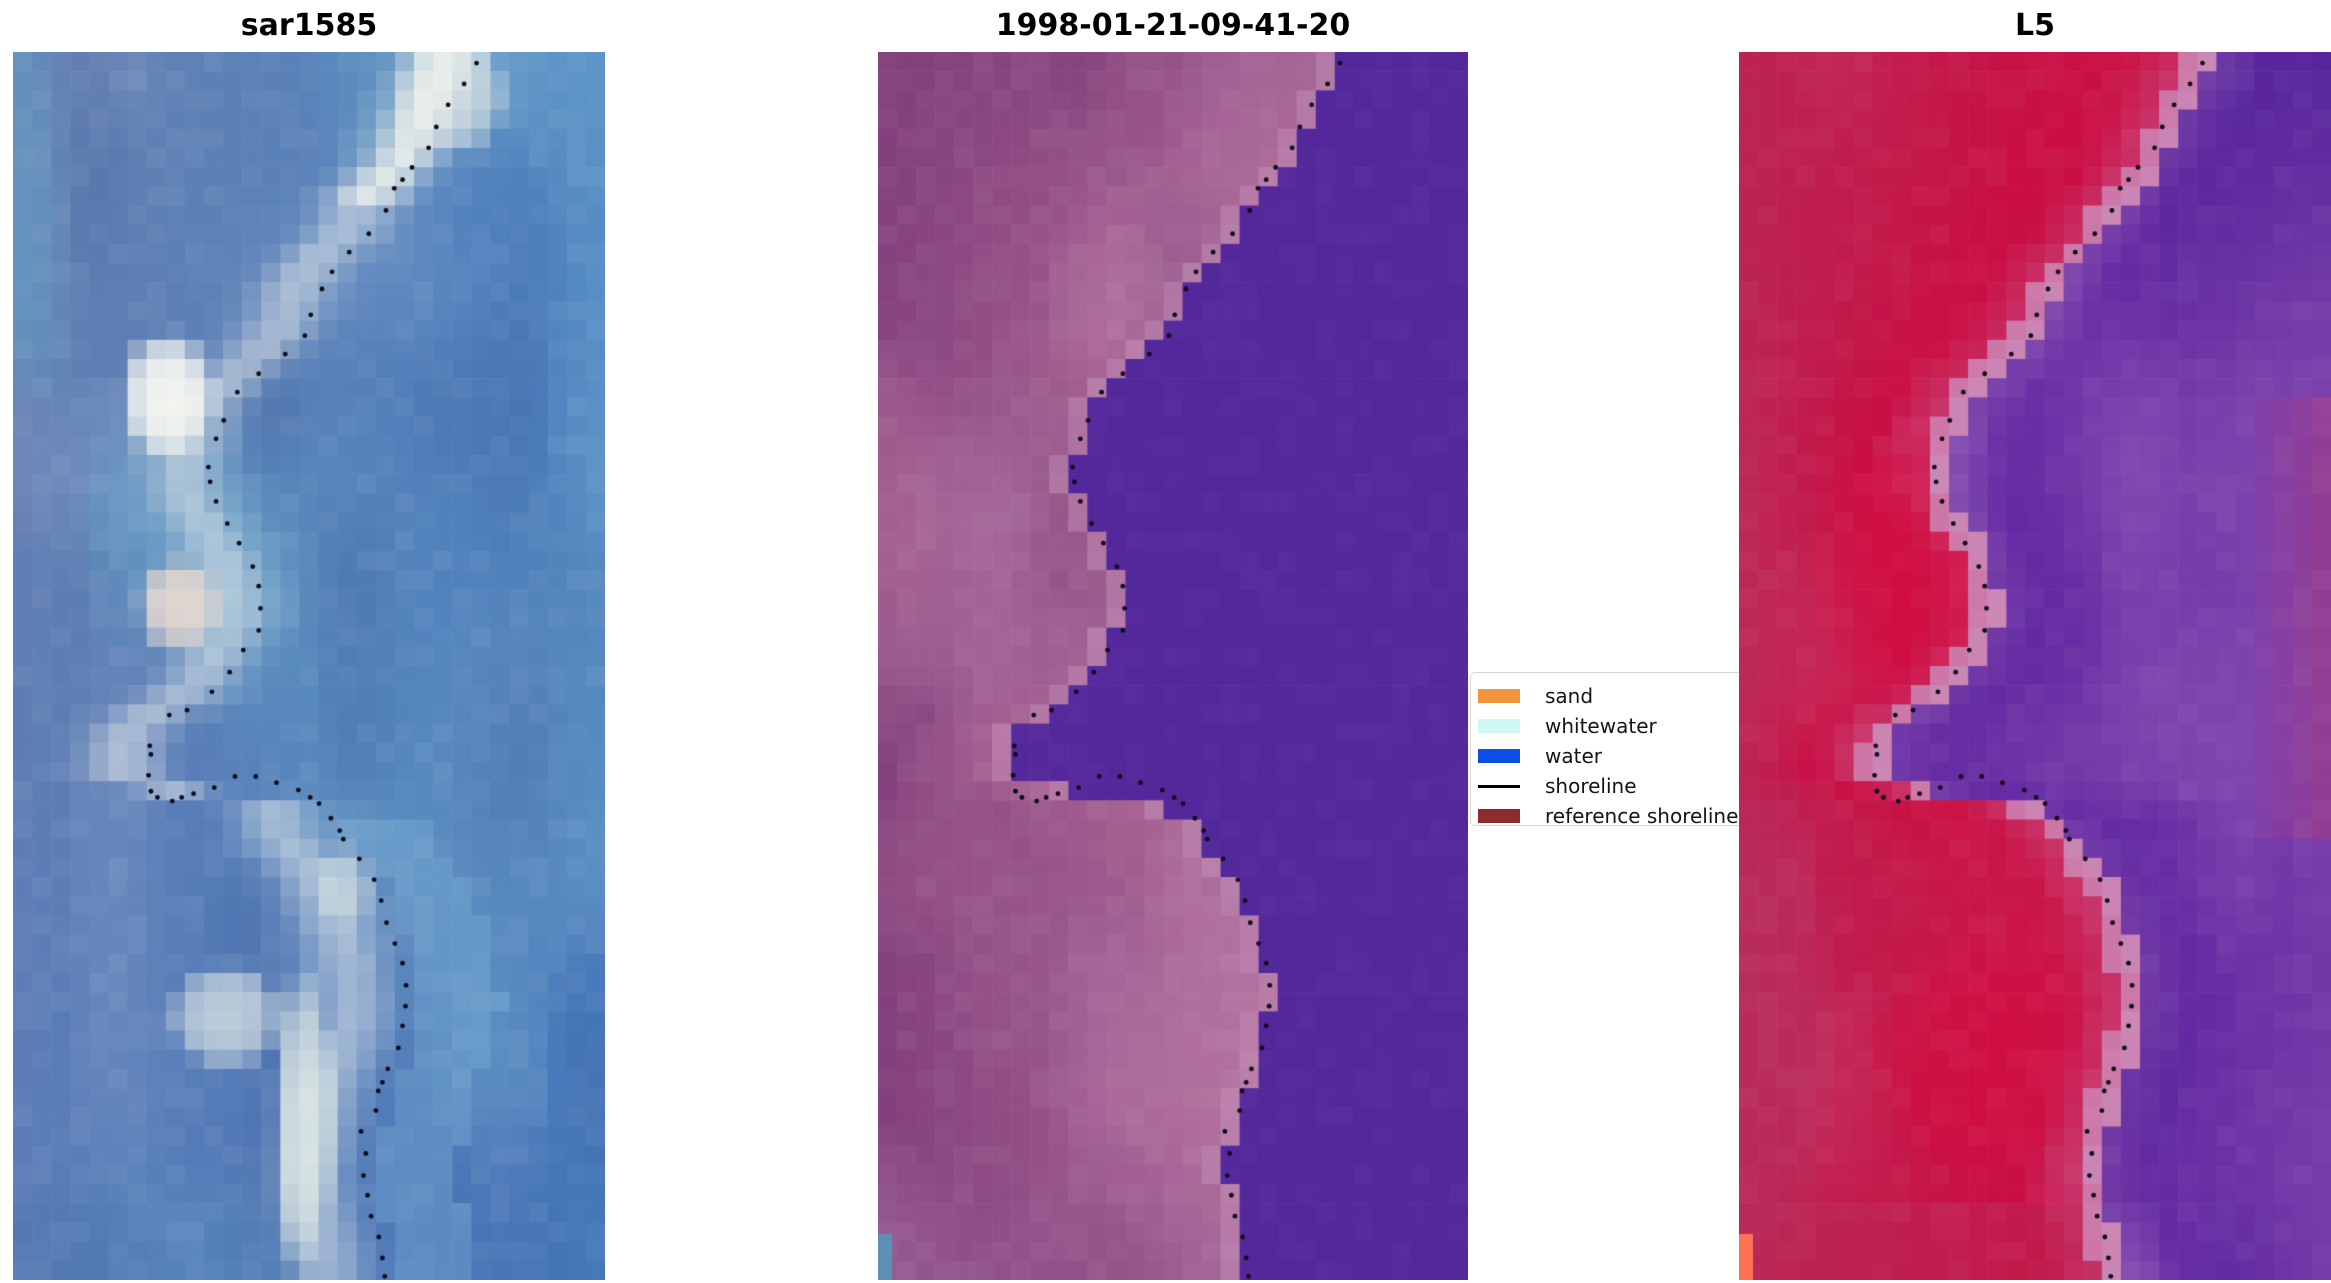 The height and width of the screenshot is (1283, 2331). What do you see at coordinates (1642, 816) in the screenshot?
I see `legend-label: reference shoreline` at bounding box center [1642, 816].